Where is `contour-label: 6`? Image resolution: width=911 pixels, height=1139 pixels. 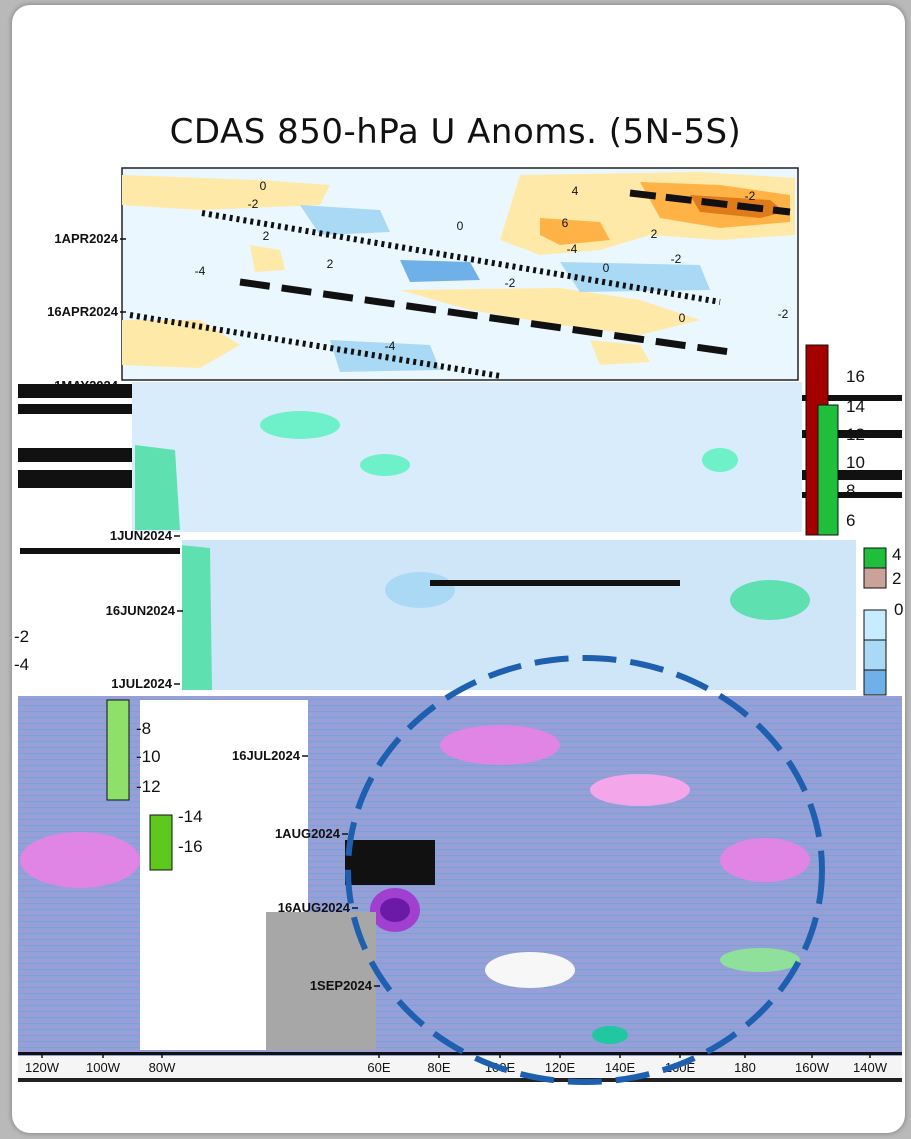 contour-label: 6 is located at coordinates (565, 223).